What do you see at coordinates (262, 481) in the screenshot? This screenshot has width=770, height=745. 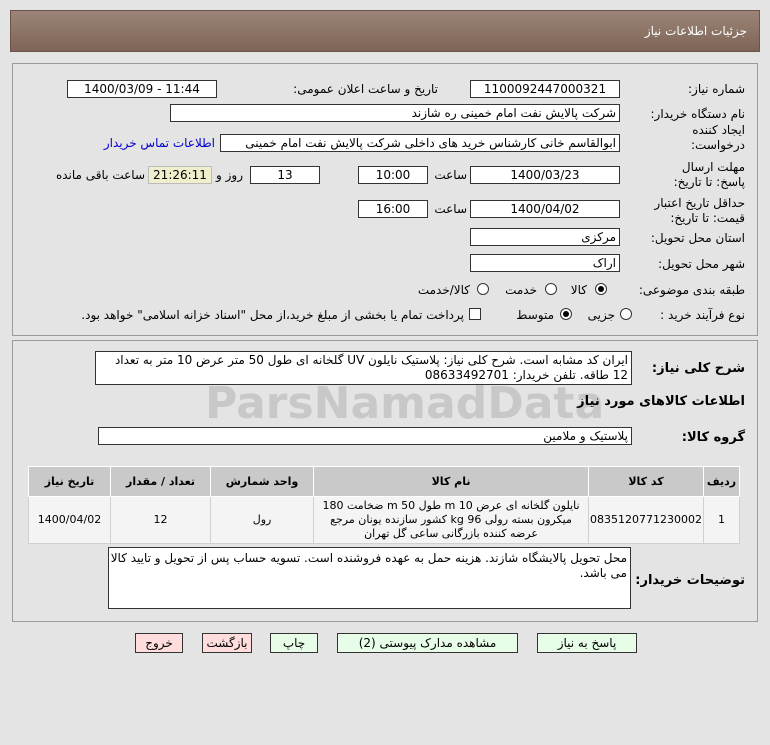 I see `col-unit: واحد شمارش` at bounding box center [262, 481].